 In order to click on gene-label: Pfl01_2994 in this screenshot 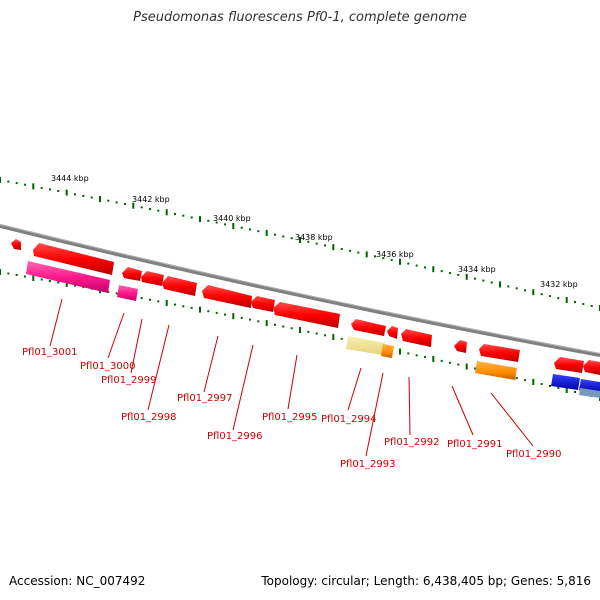, I will do `click(349, 419)`.